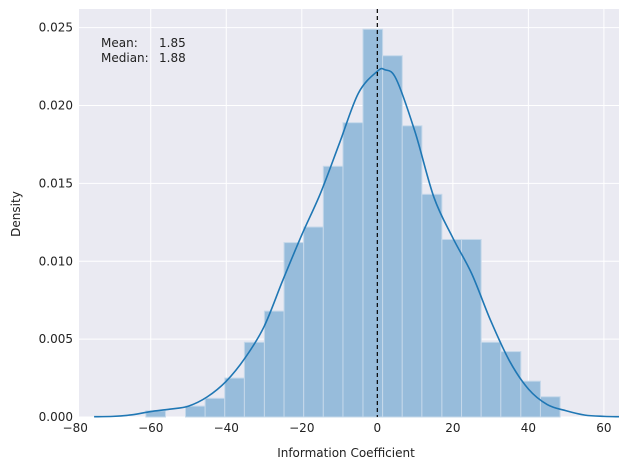  Describe the element at coordinates (56, 28) in the screenshot. I see `y-tick-label: 0.025` at that location.